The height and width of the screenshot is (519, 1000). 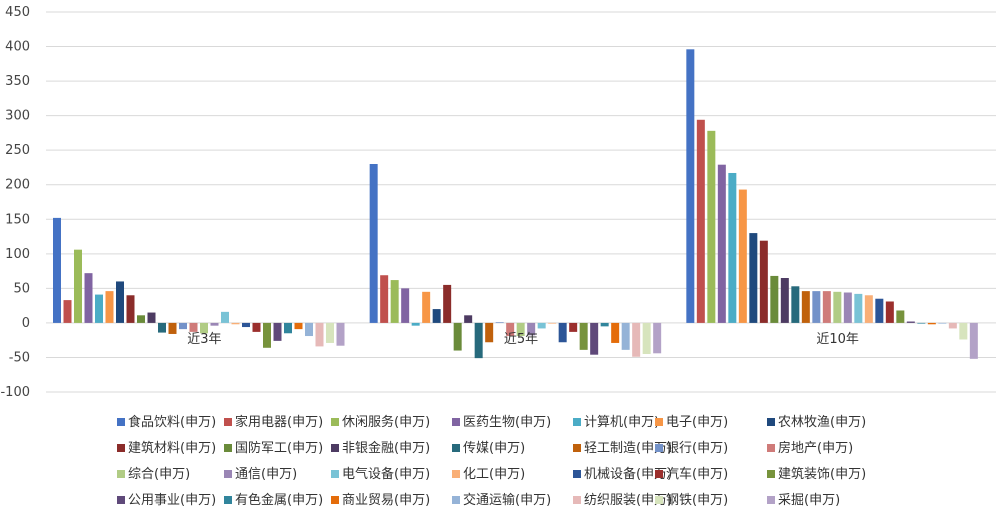 I want to click on legend-label: 综合(申万), so click(x=159, y=474).